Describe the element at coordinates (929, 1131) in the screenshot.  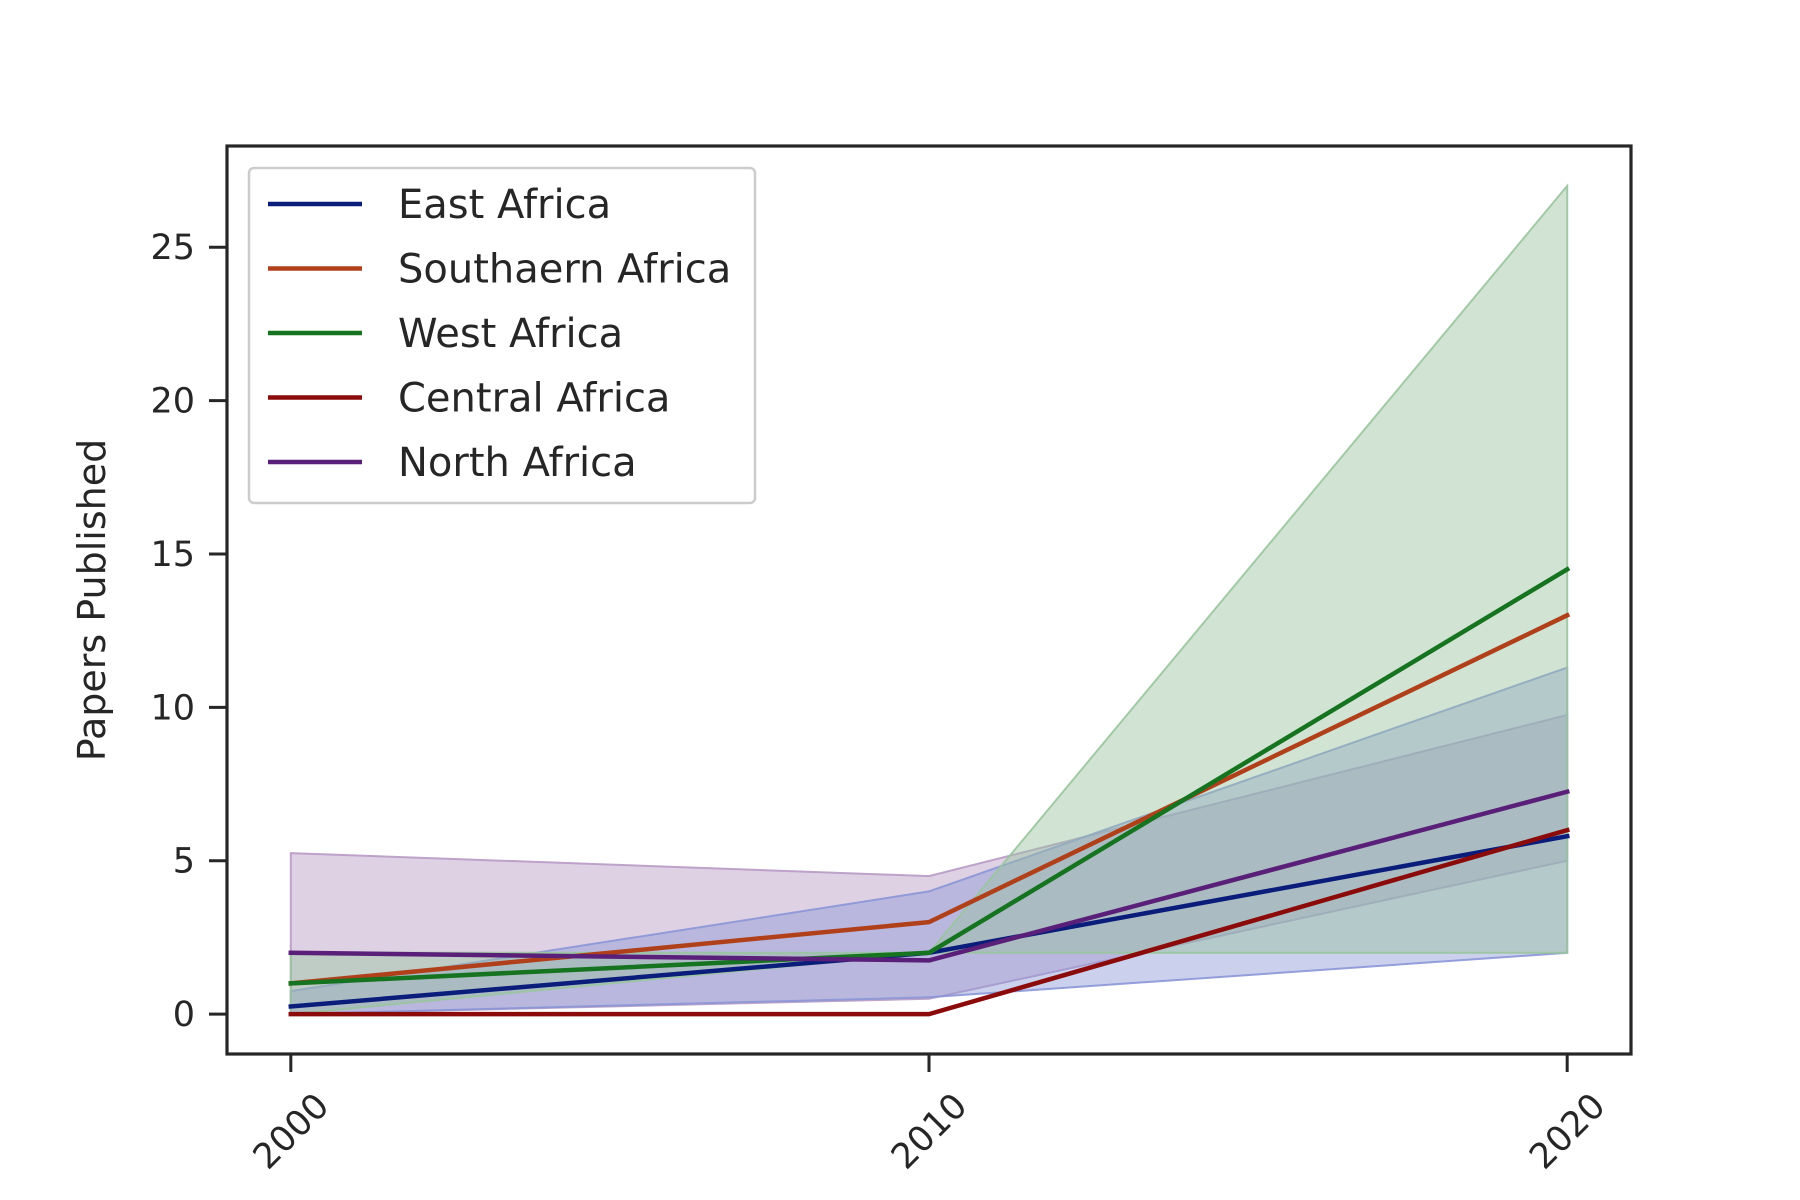
I see `x-tick-label-2010: 2010` at that location.